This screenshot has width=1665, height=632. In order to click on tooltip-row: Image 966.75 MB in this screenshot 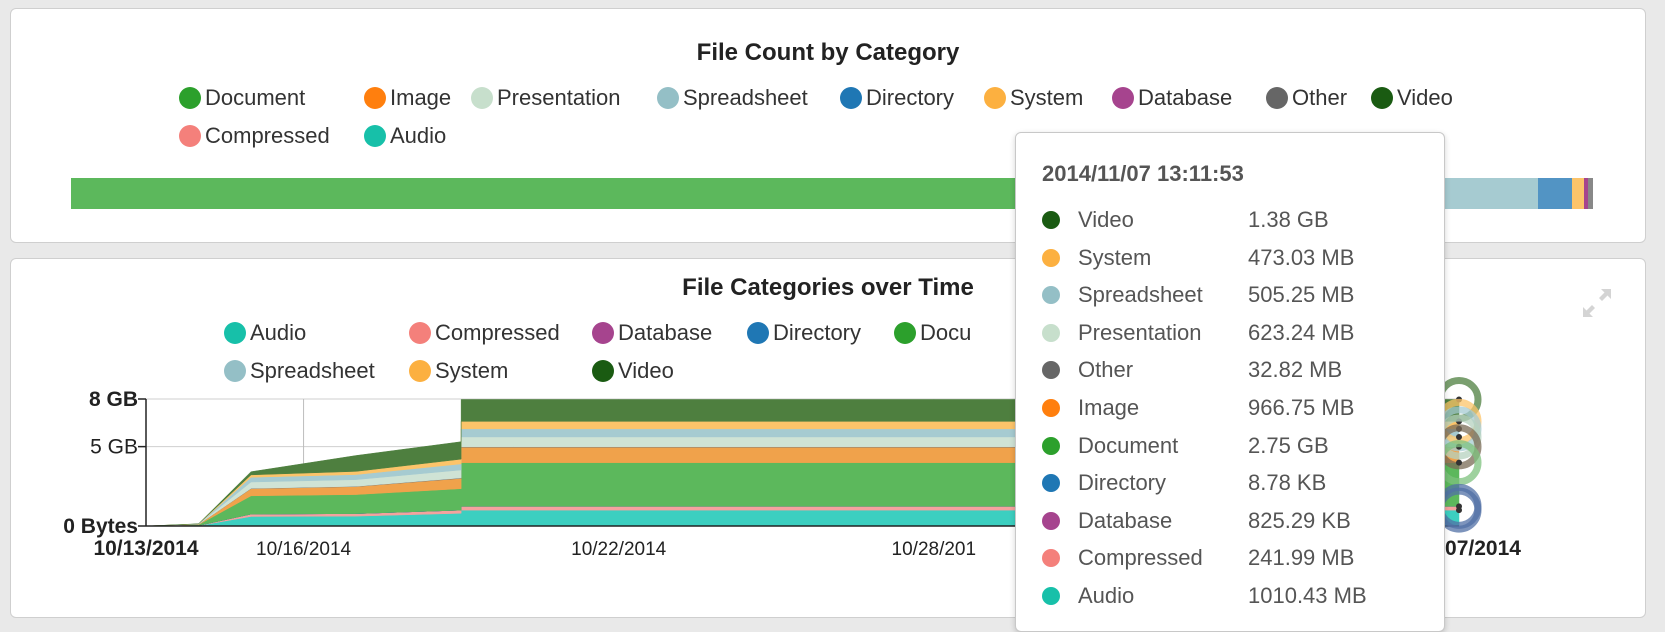, I will do `click(1235, 408)`.